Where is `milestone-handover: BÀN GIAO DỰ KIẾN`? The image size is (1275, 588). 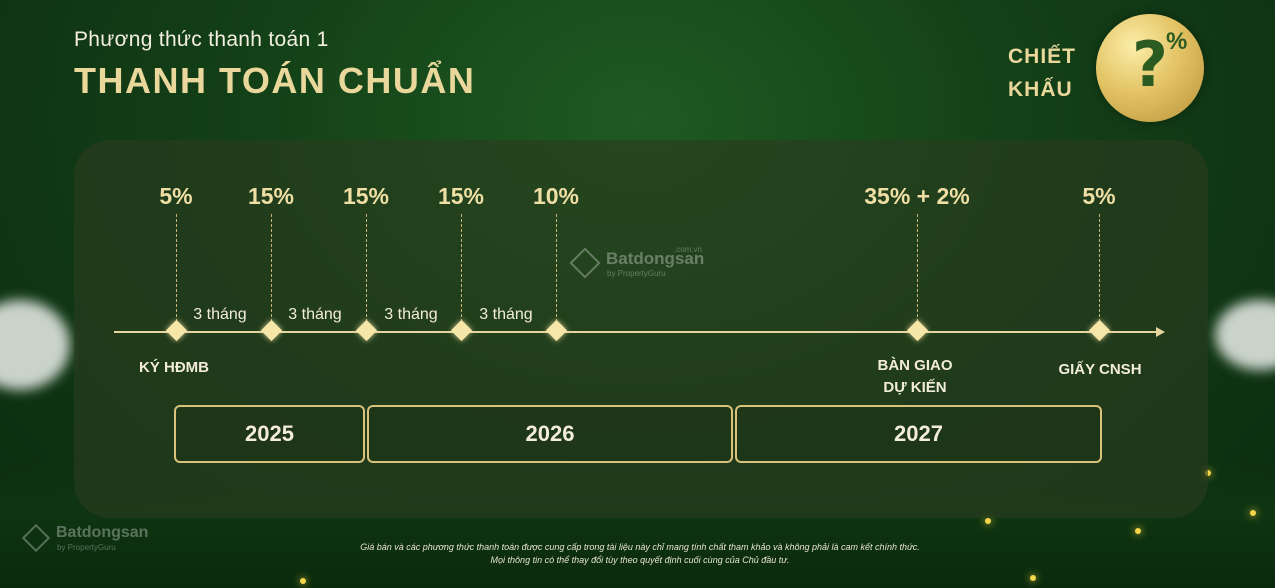
milestone-handover: BÀN GIAO DỰ KIẾN is located at coordinates (915, 377).